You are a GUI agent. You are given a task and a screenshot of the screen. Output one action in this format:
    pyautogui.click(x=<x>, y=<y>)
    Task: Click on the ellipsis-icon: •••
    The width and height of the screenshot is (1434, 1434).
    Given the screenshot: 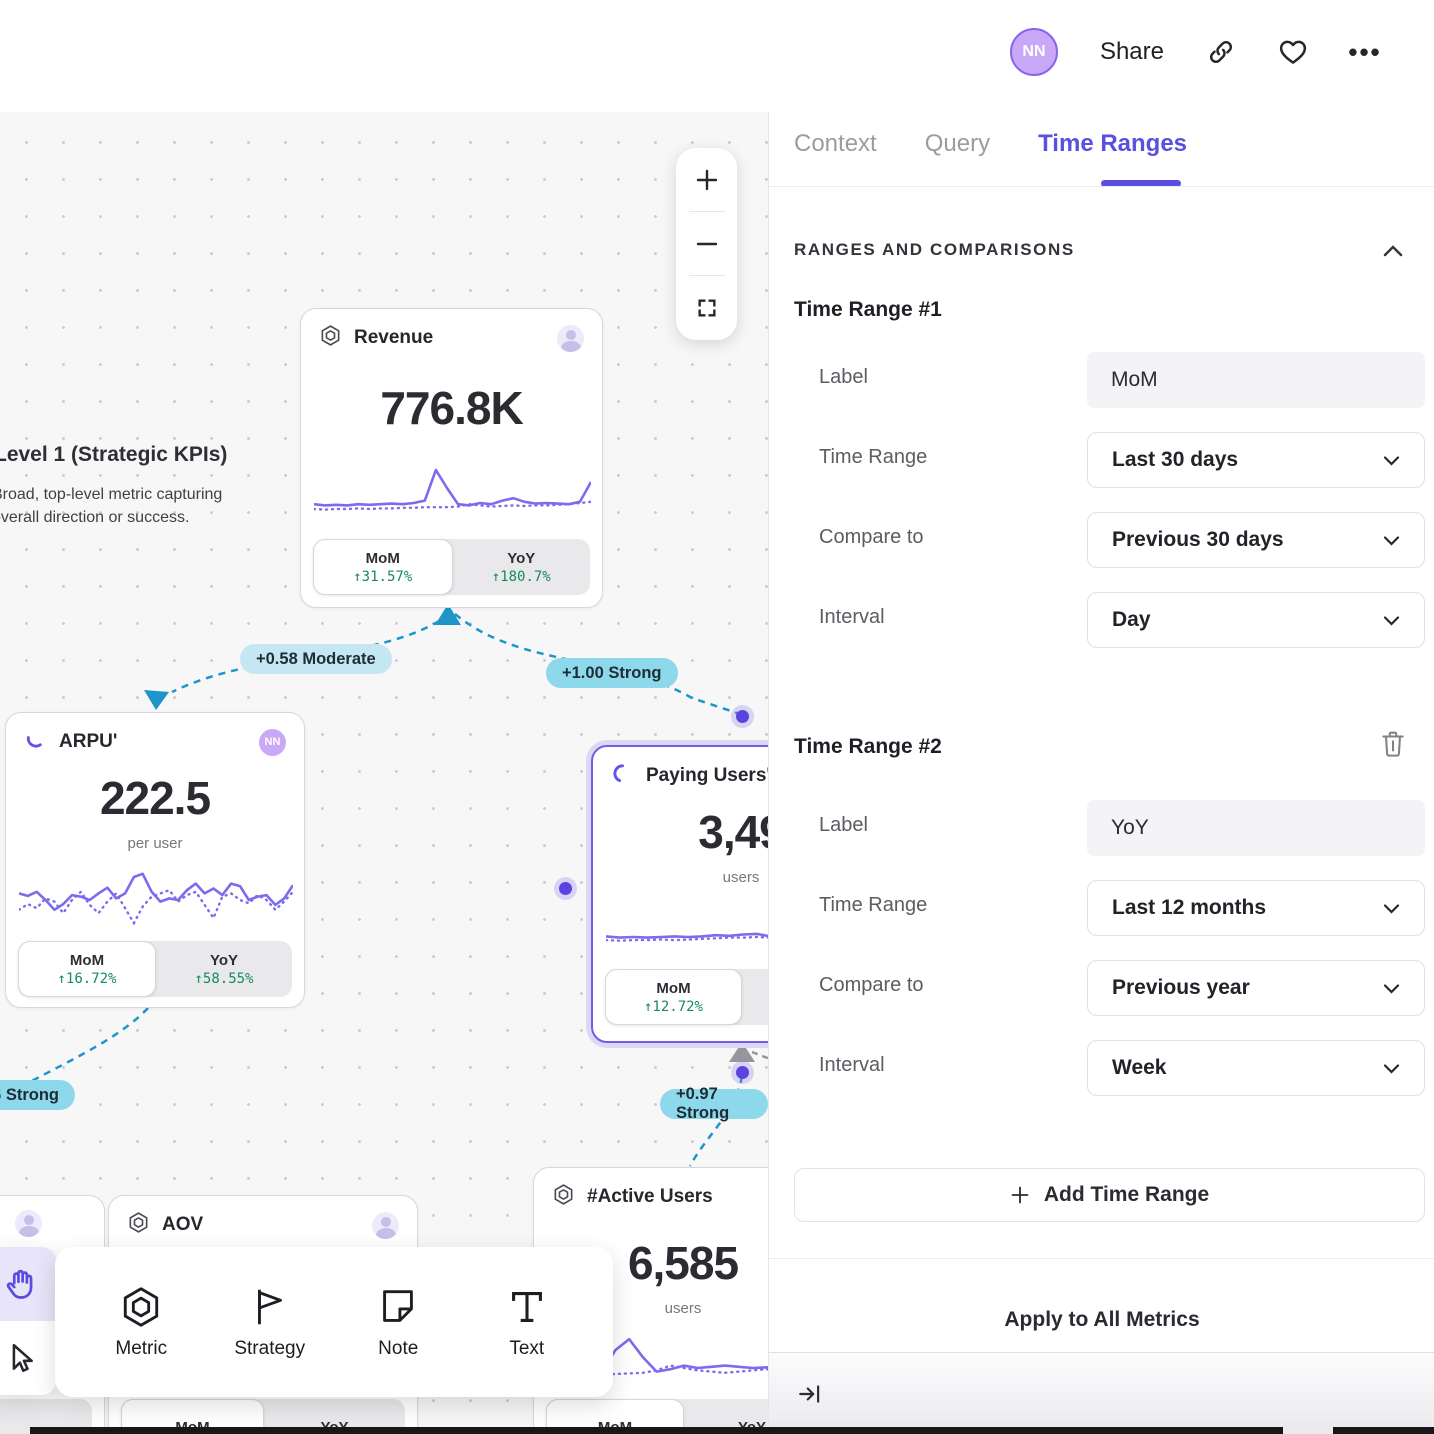 What is the action you would take?
    pyautogui.click(x=1365, y=51)
    